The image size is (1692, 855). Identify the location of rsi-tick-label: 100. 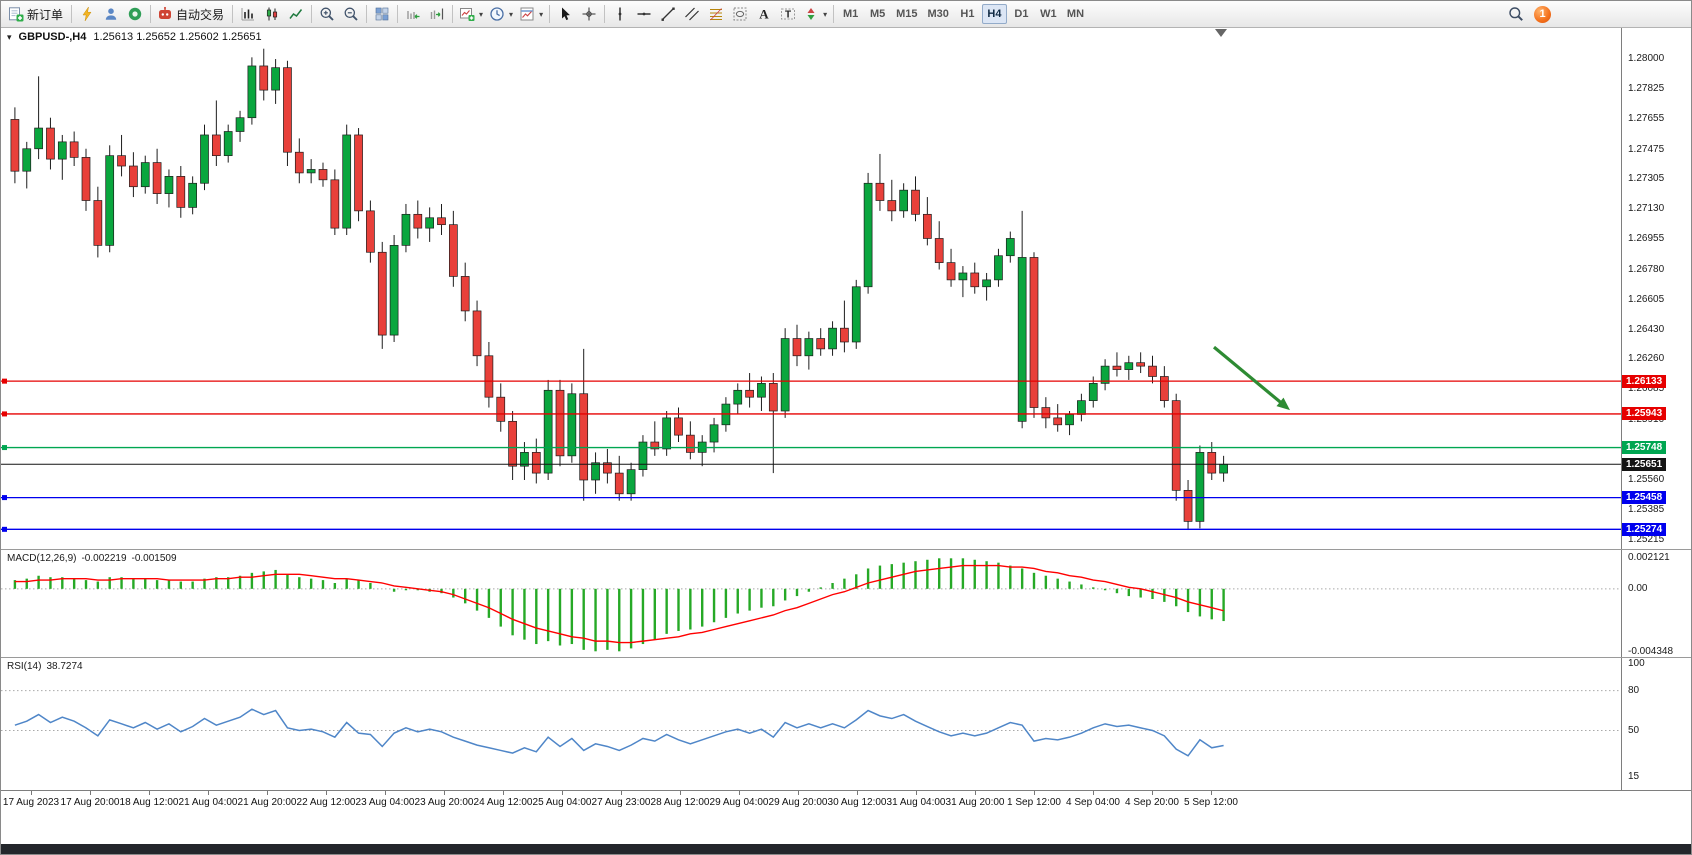
(1636, 663).